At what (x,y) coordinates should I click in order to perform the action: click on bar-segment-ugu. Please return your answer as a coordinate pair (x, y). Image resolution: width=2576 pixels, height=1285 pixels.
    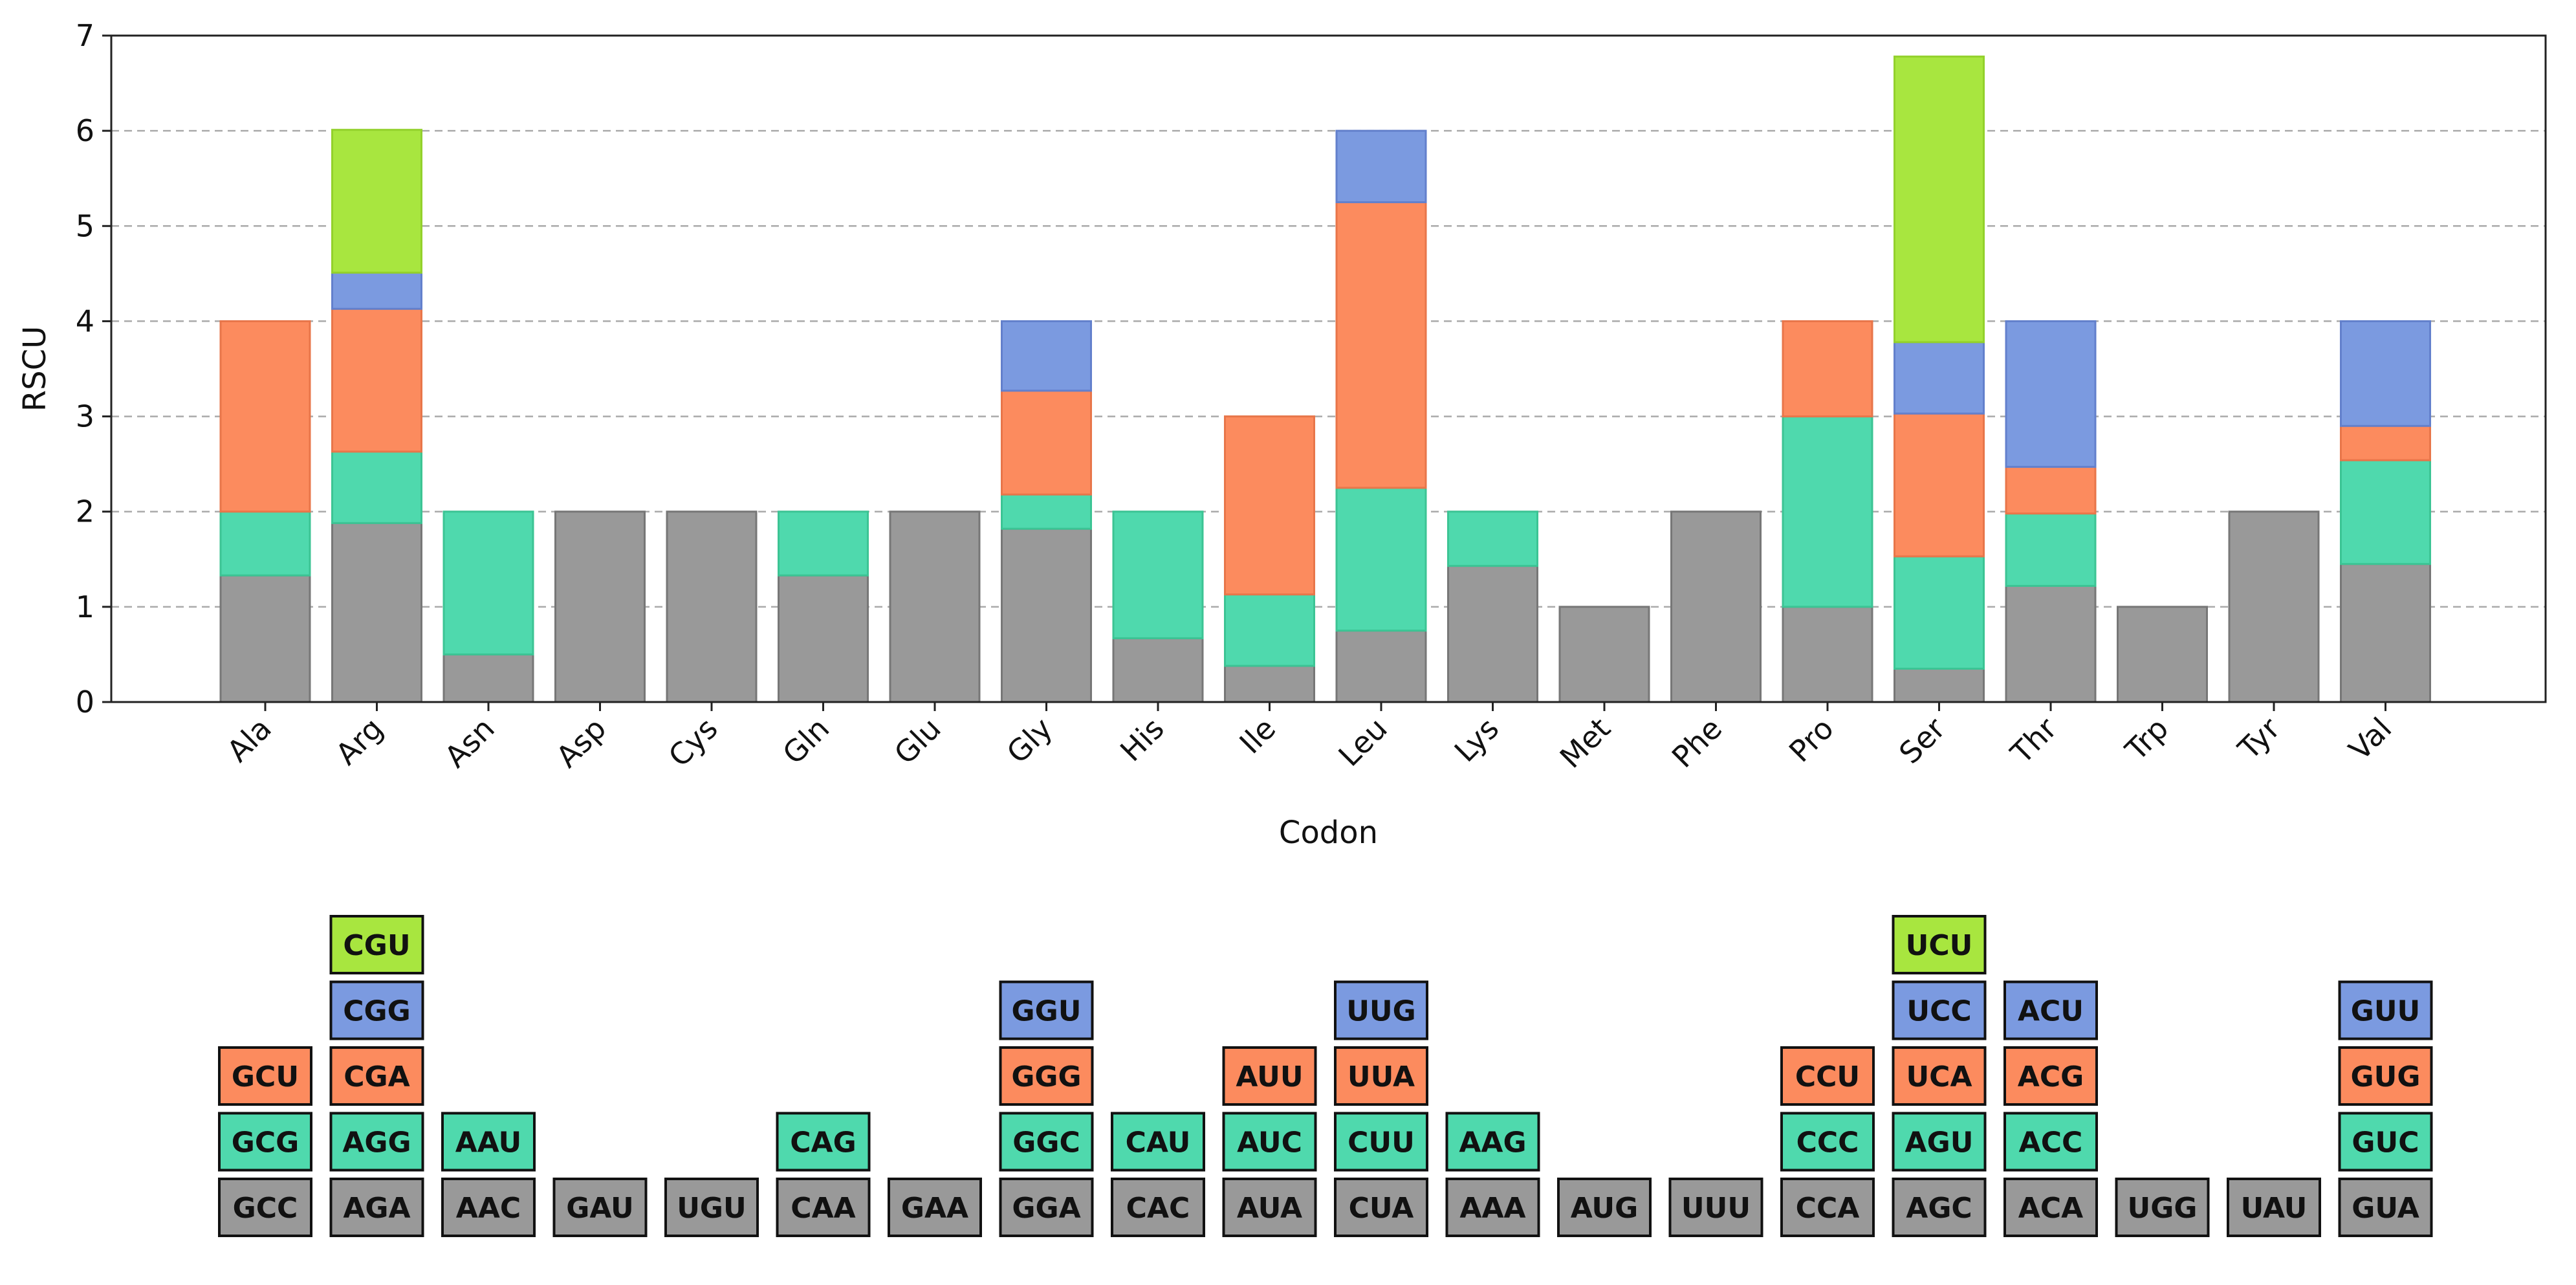
    Looking at the image, I should click on (712, 607).